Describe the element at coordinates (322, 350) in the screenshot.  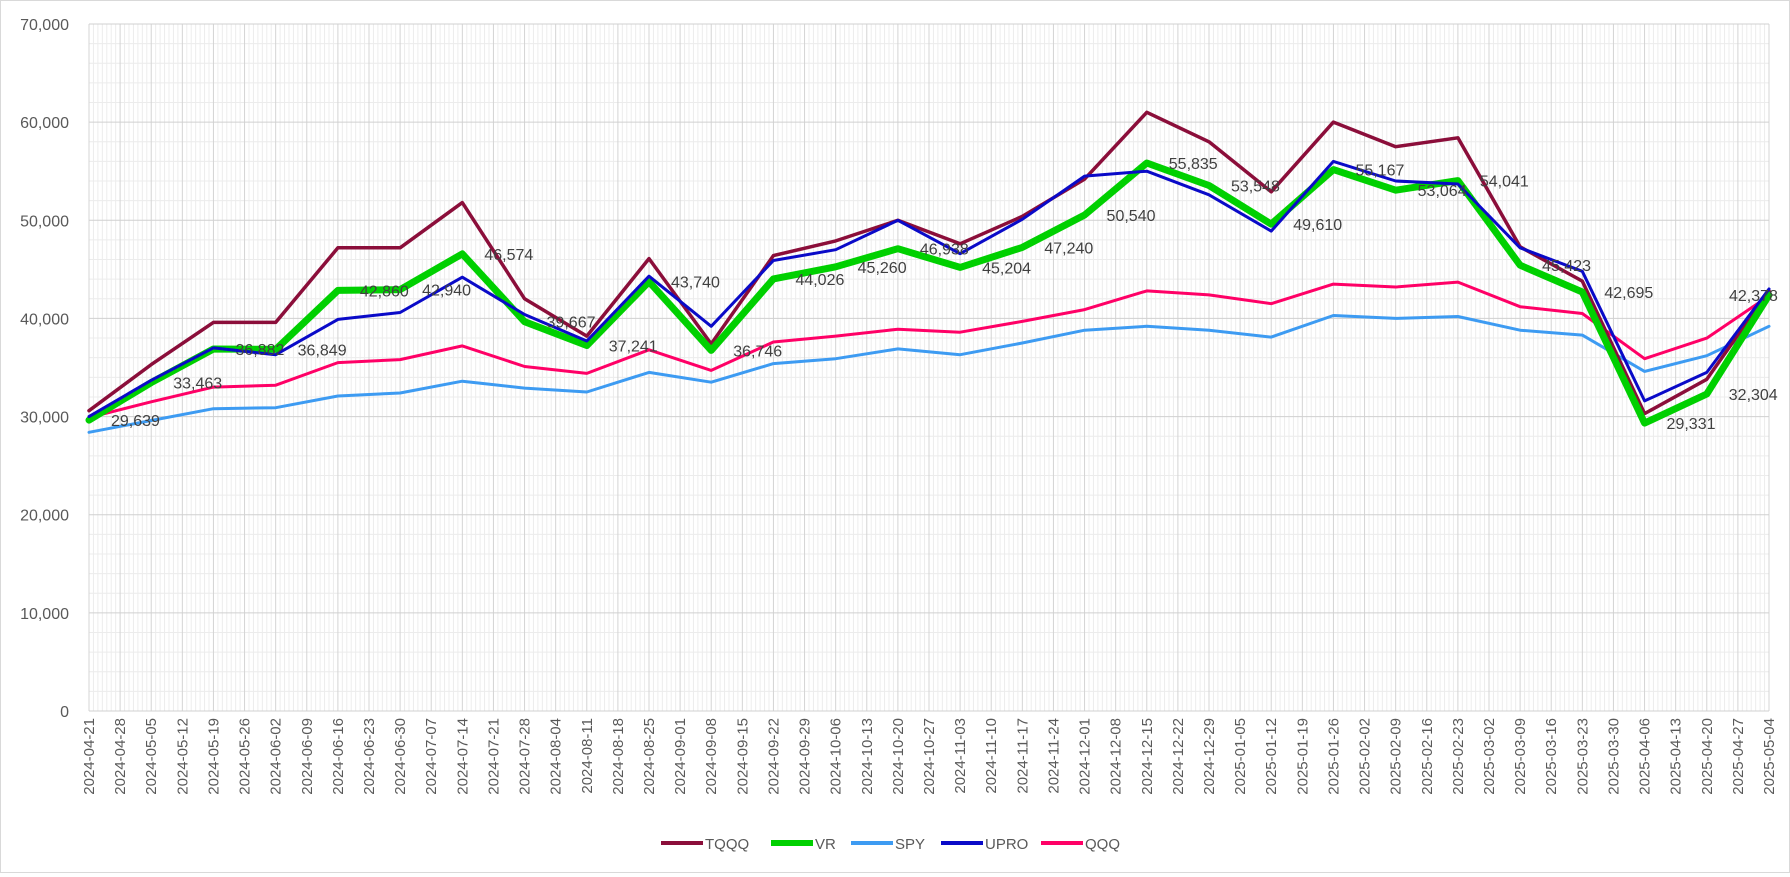
I see `data-label: 36,849` at that location.